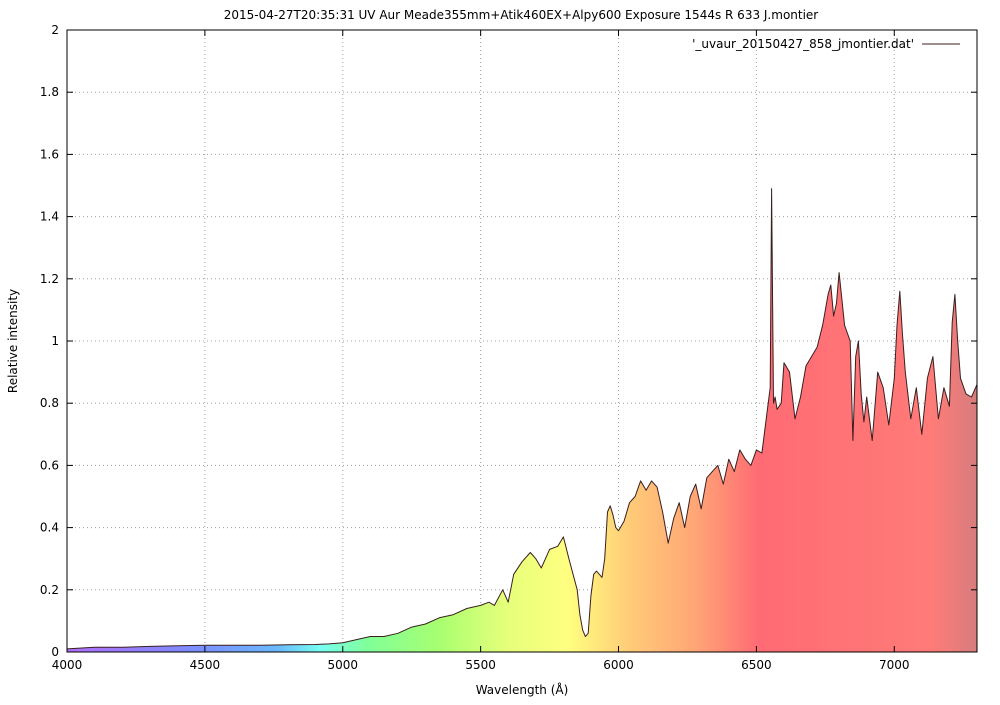  Describe the element at coordinates (480, 665) in the screenshot. I see `x-tick-label: 5500` at that location.